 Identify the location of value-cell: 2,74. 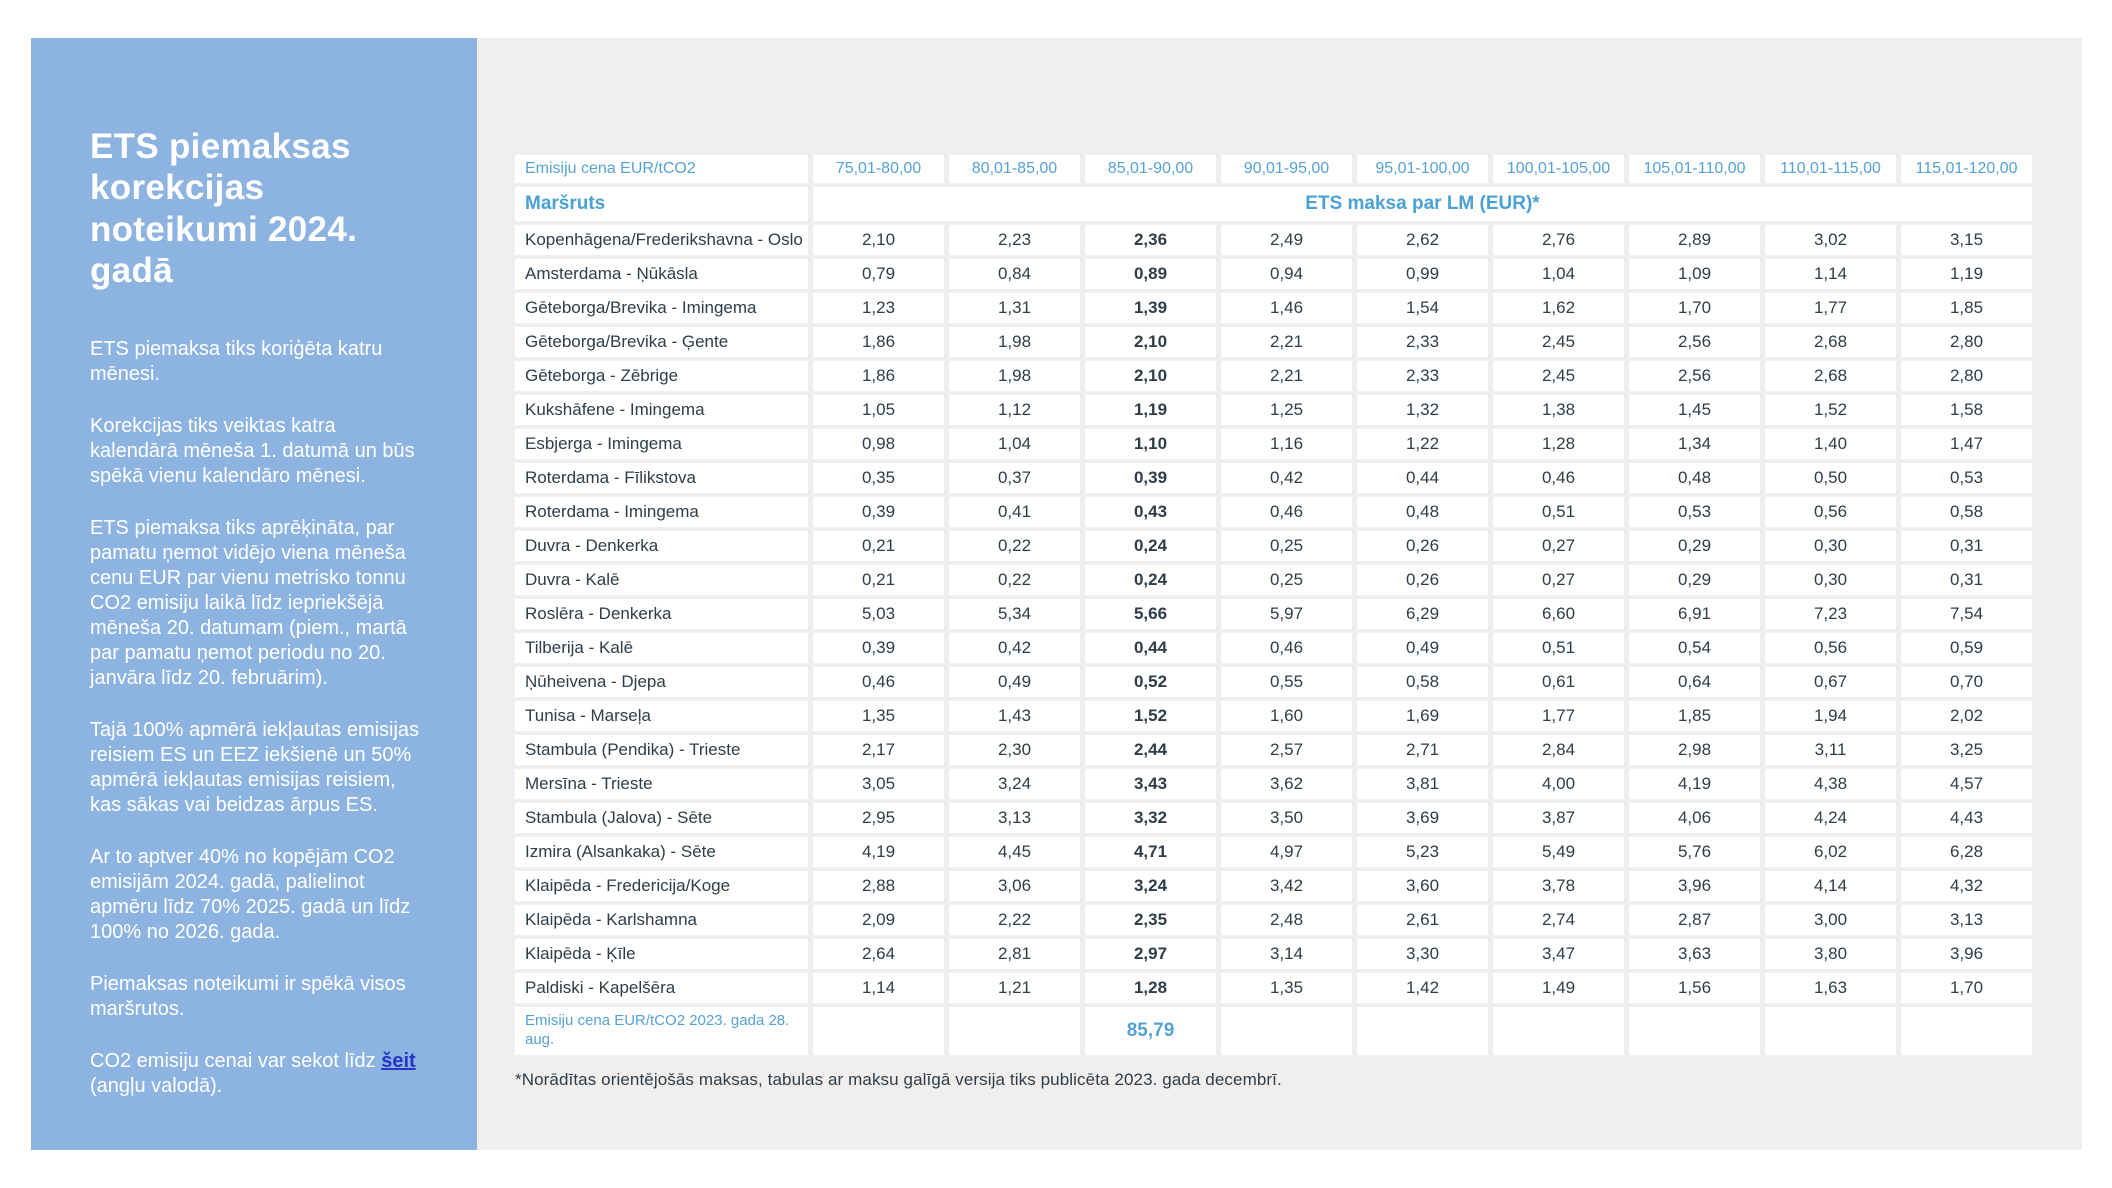
(1558, 920).